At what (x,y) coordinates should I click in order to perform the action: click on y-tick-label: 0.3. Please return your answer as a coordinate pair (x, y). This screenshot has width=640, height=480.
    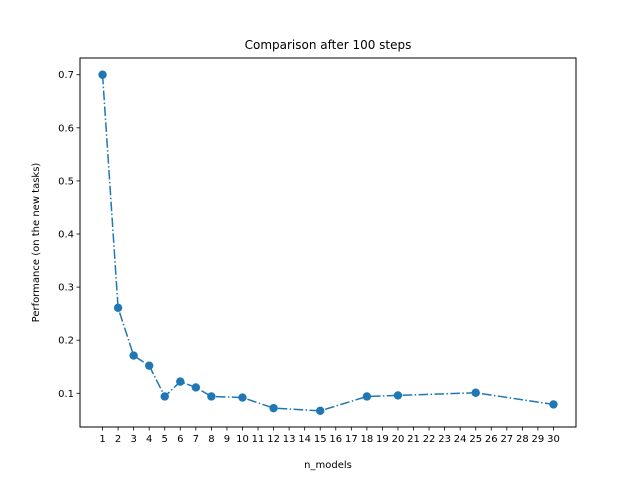
    Looking at the image, I should click on (66, 288).